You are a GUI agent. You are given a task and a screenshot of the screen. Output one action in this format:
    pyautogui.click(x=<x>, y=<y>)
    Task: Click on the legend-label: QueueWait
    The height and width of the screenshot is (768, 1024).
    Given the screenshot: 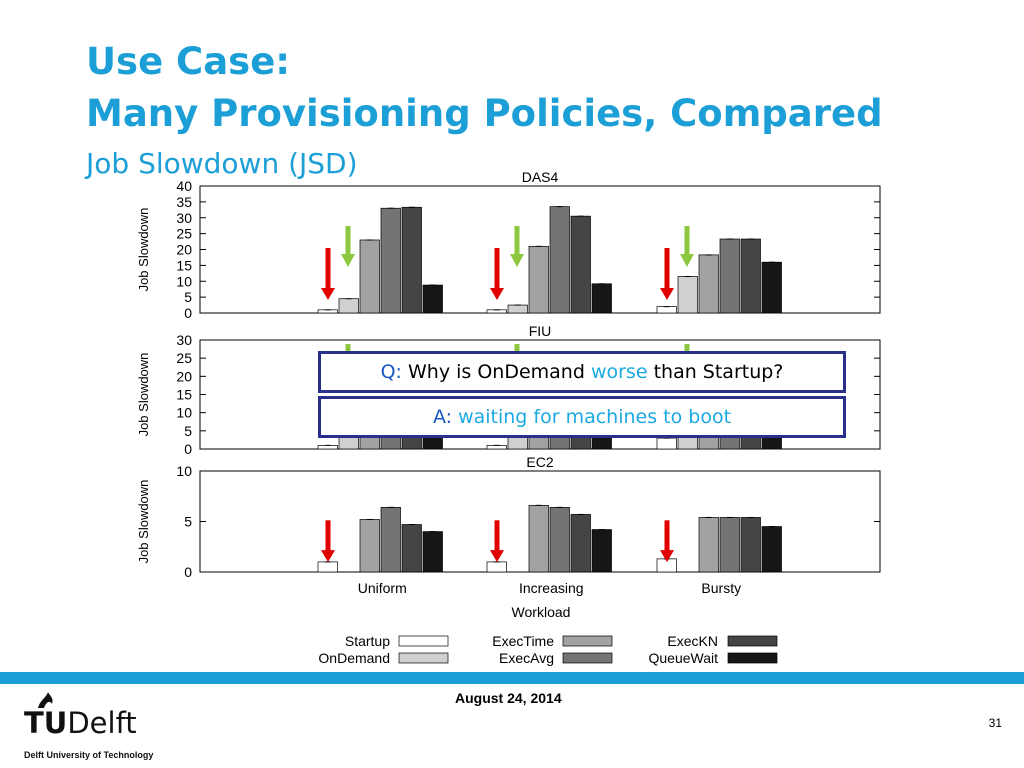 What is the action you would take?
    pyautogui.click(x=683, y=658)
    